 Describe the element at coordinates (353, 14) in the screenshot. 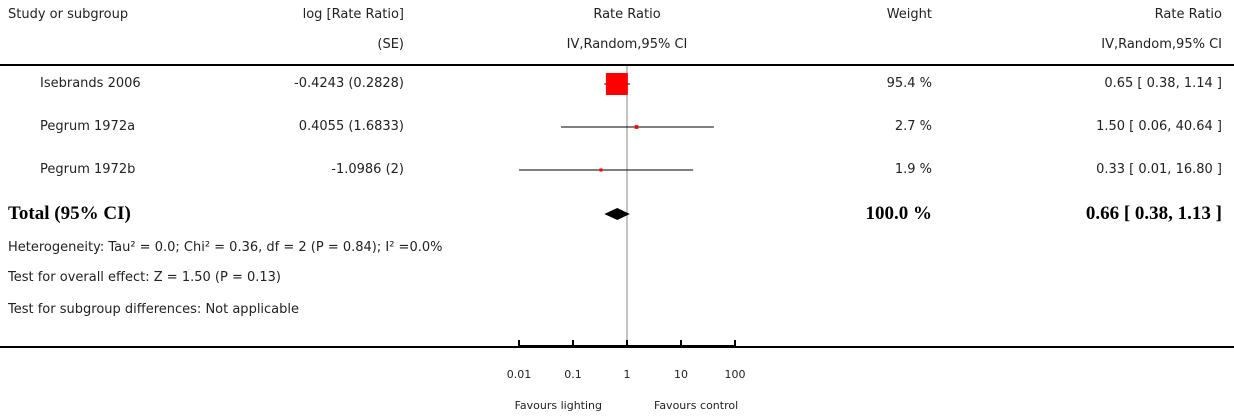

I see `header-logrr: log [Rate Ratio]` at that location.